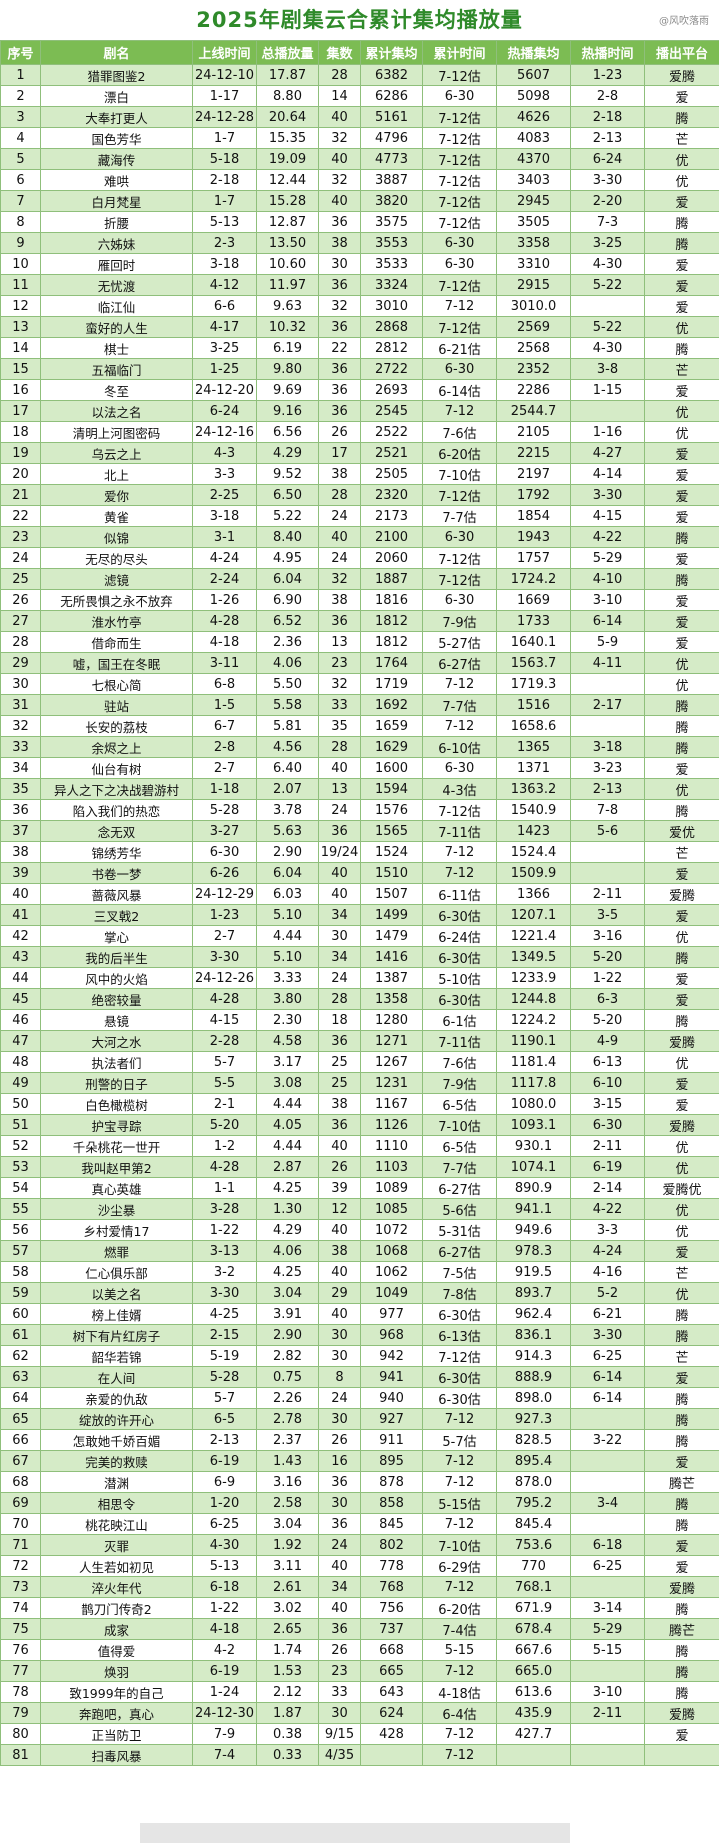 The height and width of the screenshot is (1845, 719). What do you see at coordinates (533, 1314) in the screenshot?
I see `cell-peak-avg: 962.4` at bounding box center [533, 1314].